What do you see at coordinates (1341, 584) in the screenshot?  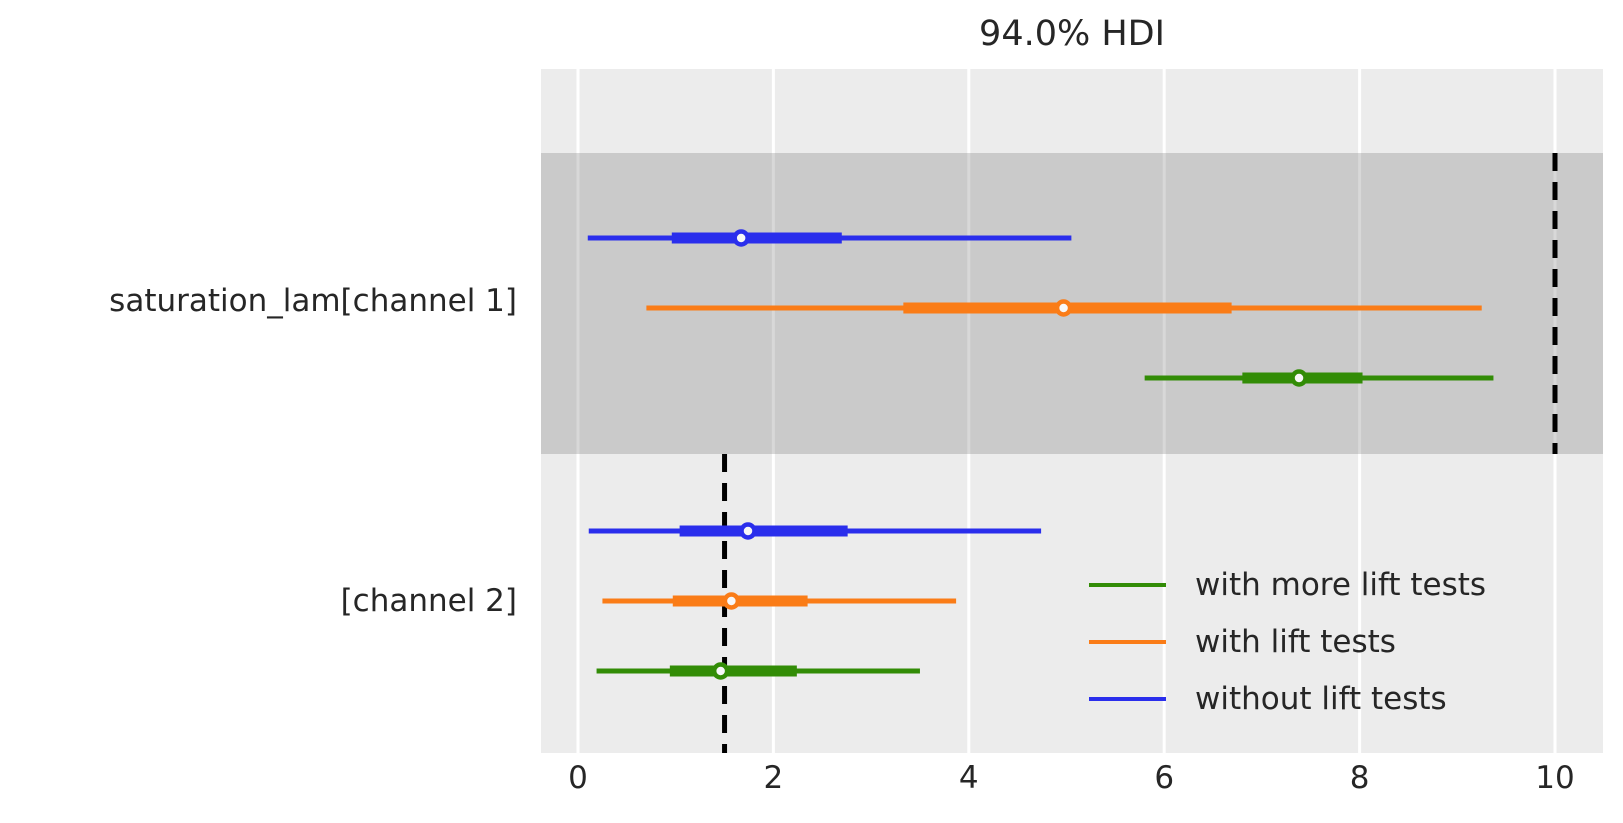 I see `legend-label: with more lift tests` at bounding box center [1341, 584].